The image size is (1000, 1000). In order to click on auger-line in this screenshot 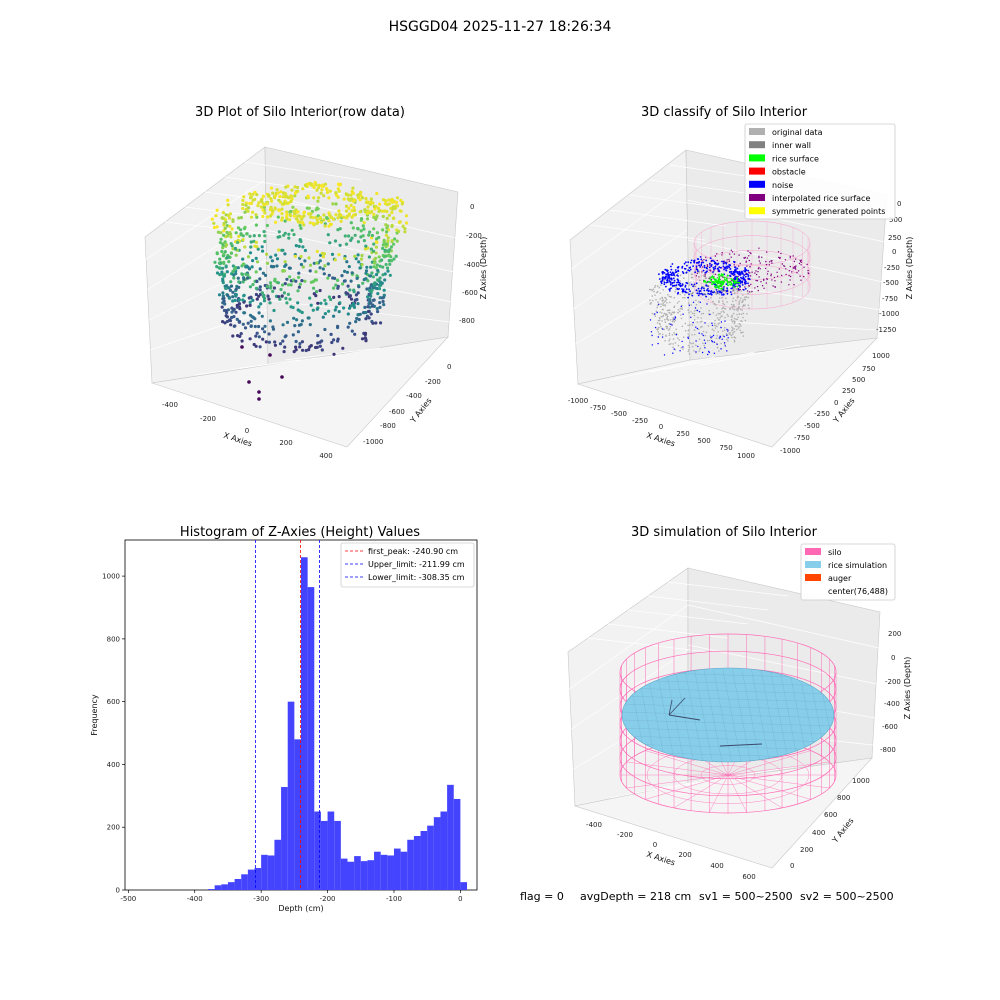, I will do `click(741, 745)`.